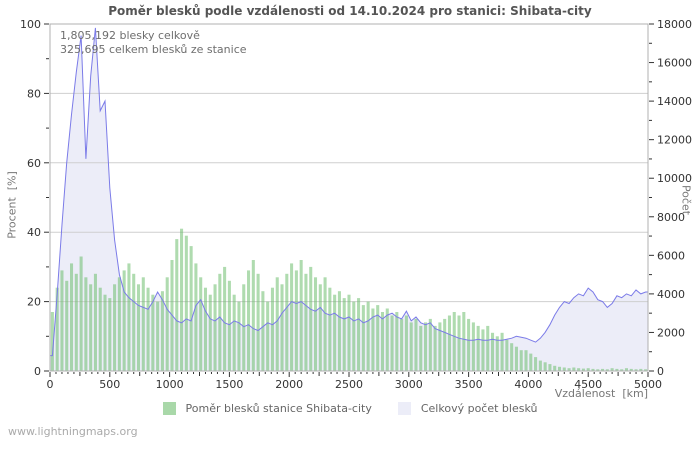 Image resolution: width=700 pixels, height=450 pixels. I want to click on y-left-tick-label: 20, so click(34, 302).